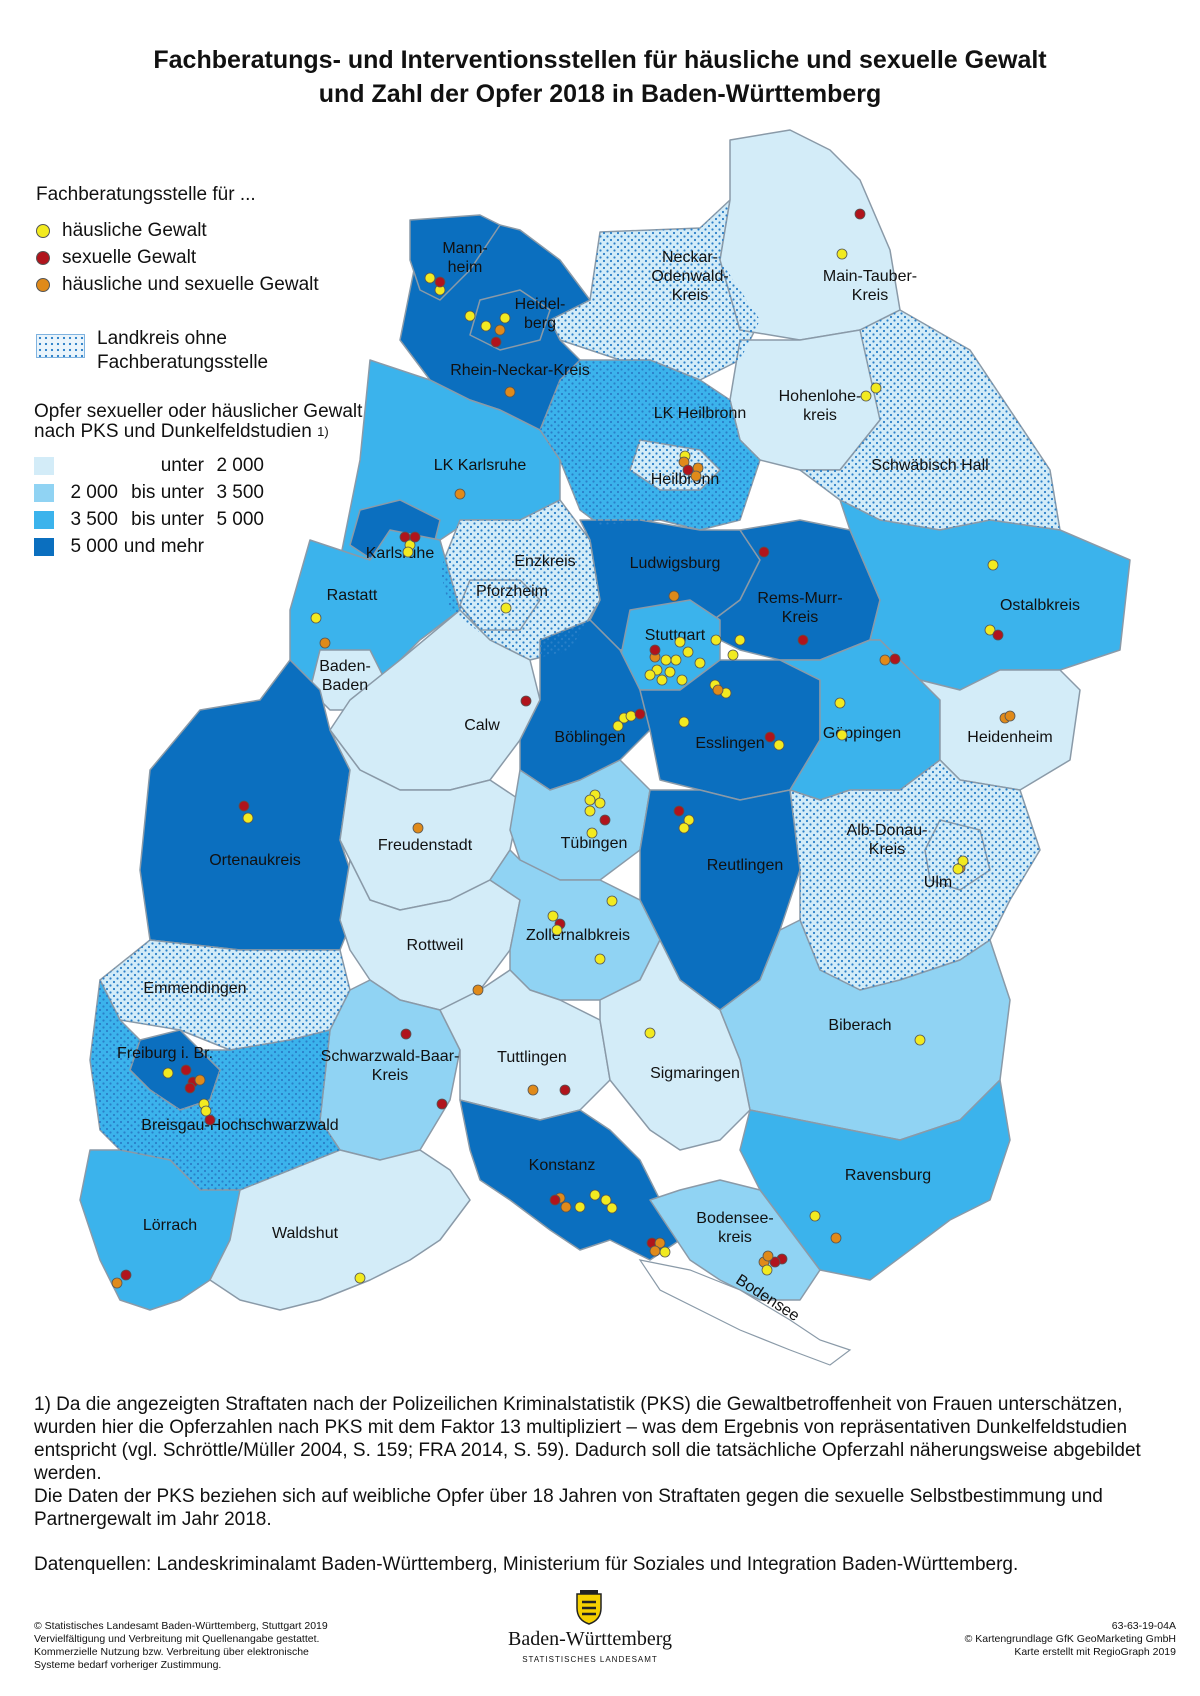 Image resolution: width=1200 pixels, height=1696 pixels. I want to click on legend-item-sexual: sexuelle Gewalt, so click(116, 258).